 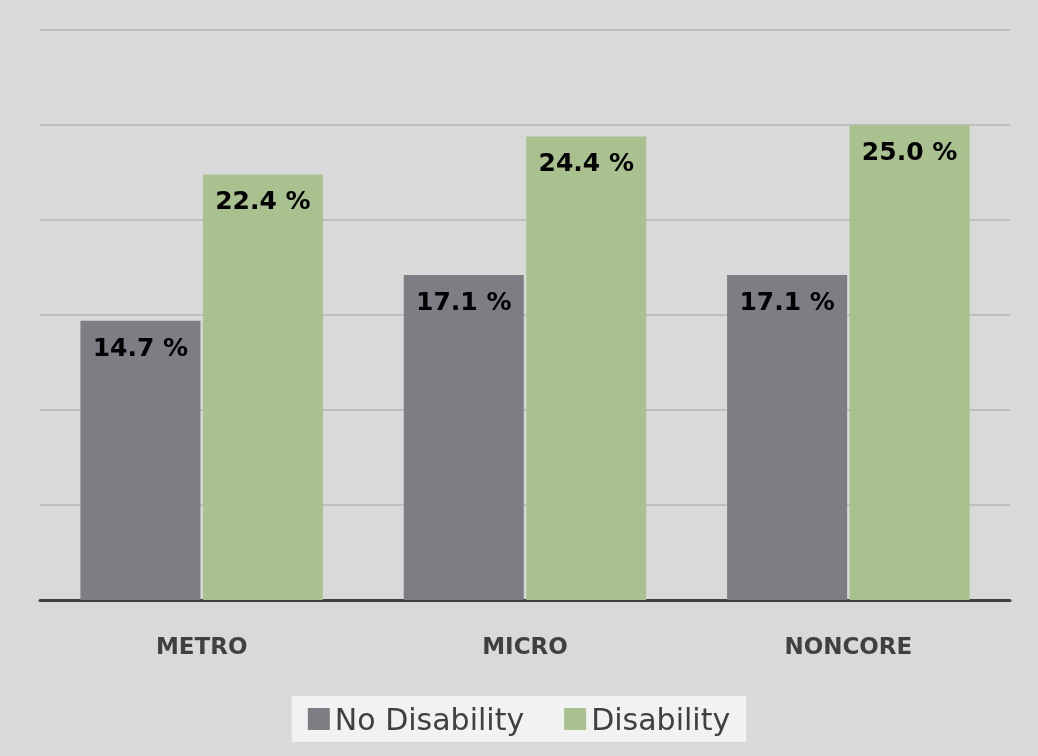 I want to click on data-label: 24.4 %, so click(x=586, y=163).